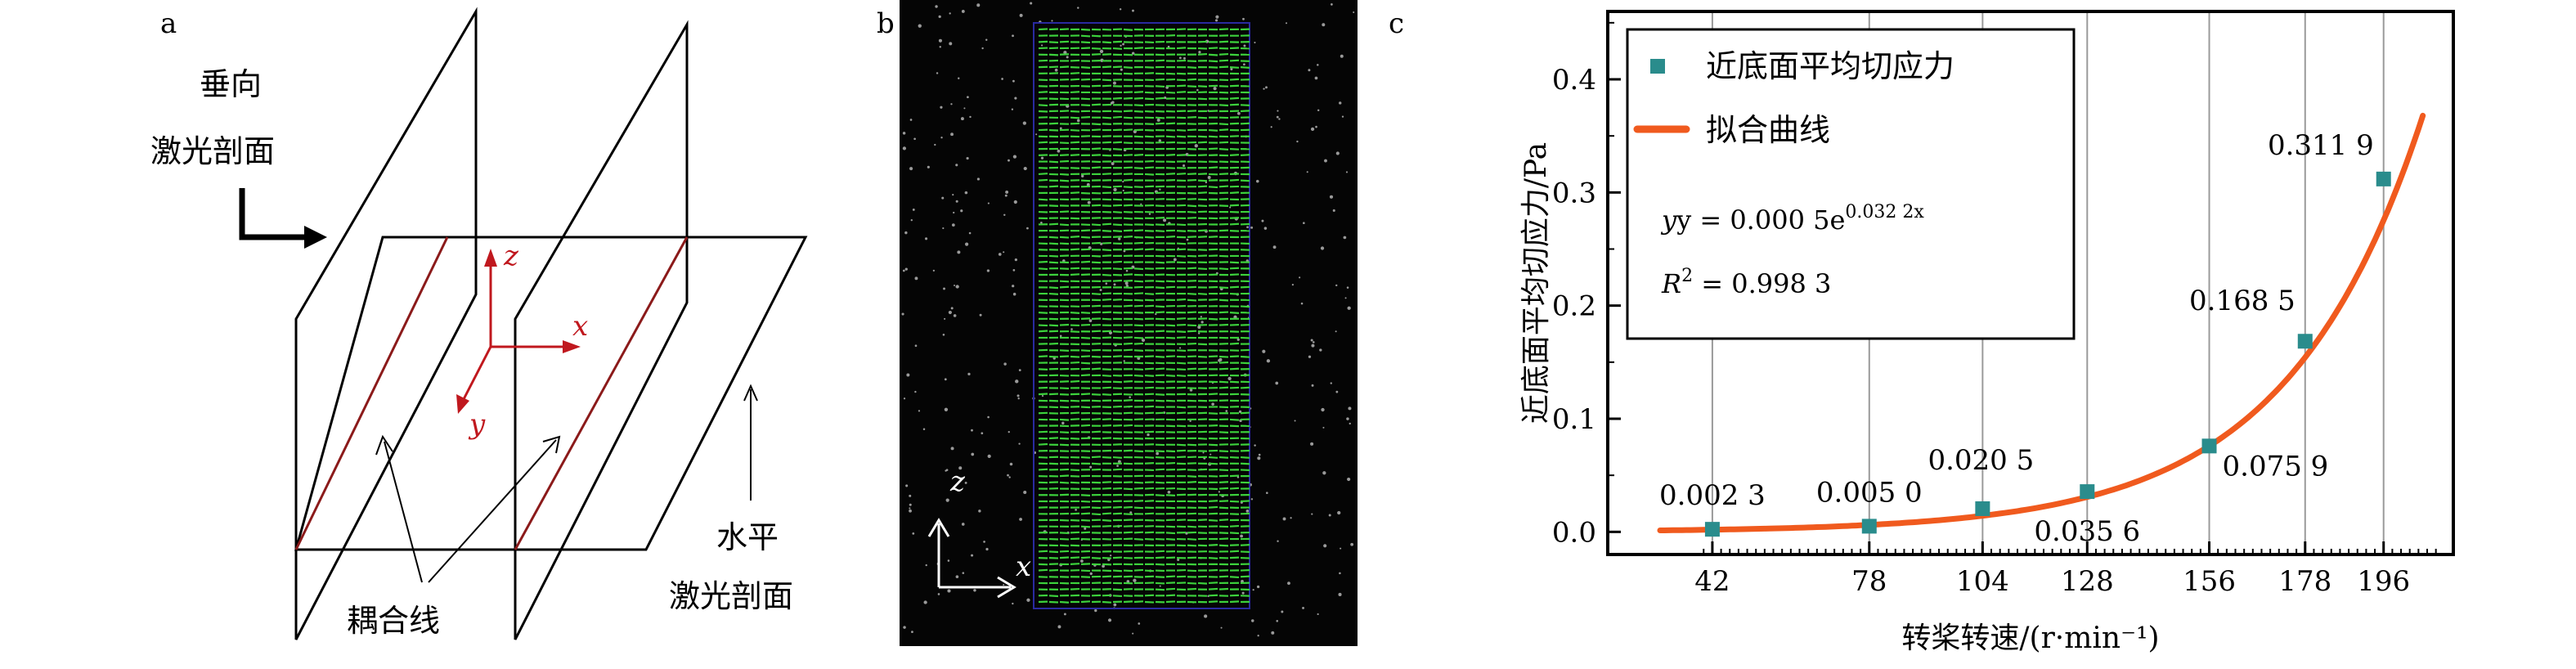 The image size is (2576, 669). Describe the element at coordinates (511, 256) in the screenshot. I see `axis-z-label: z` at that location.